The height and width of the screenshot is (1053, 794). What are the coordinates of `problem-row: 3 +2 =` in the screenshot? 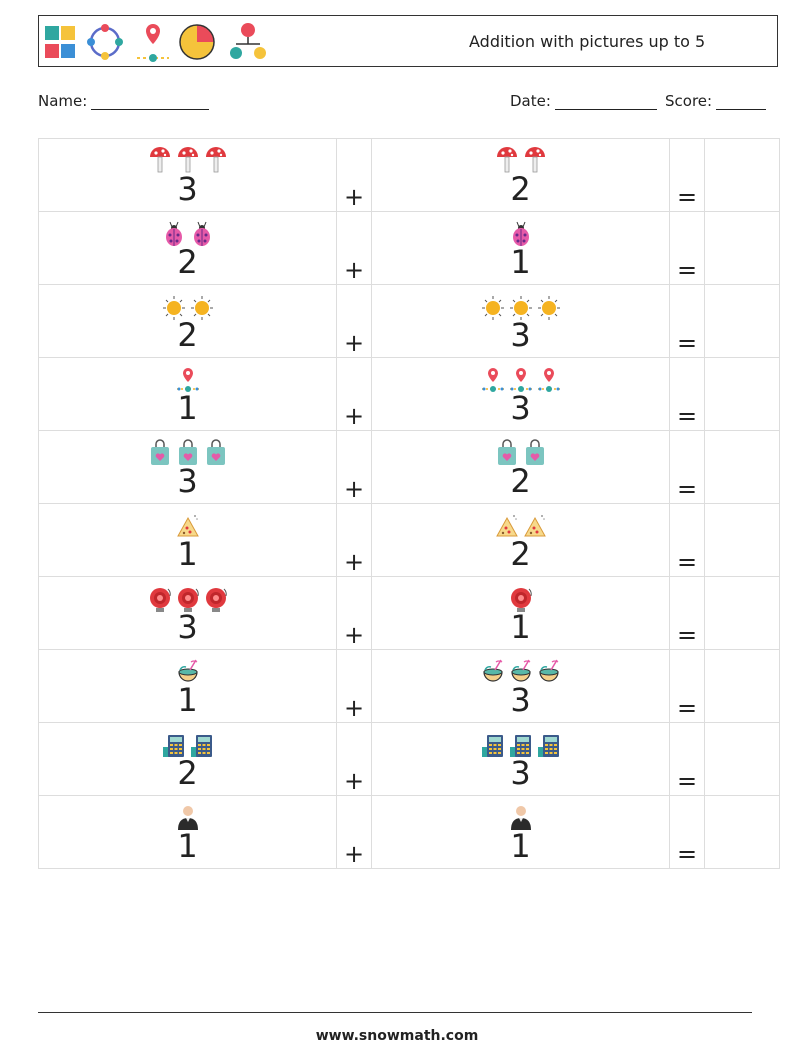 It's located at (409, 467).